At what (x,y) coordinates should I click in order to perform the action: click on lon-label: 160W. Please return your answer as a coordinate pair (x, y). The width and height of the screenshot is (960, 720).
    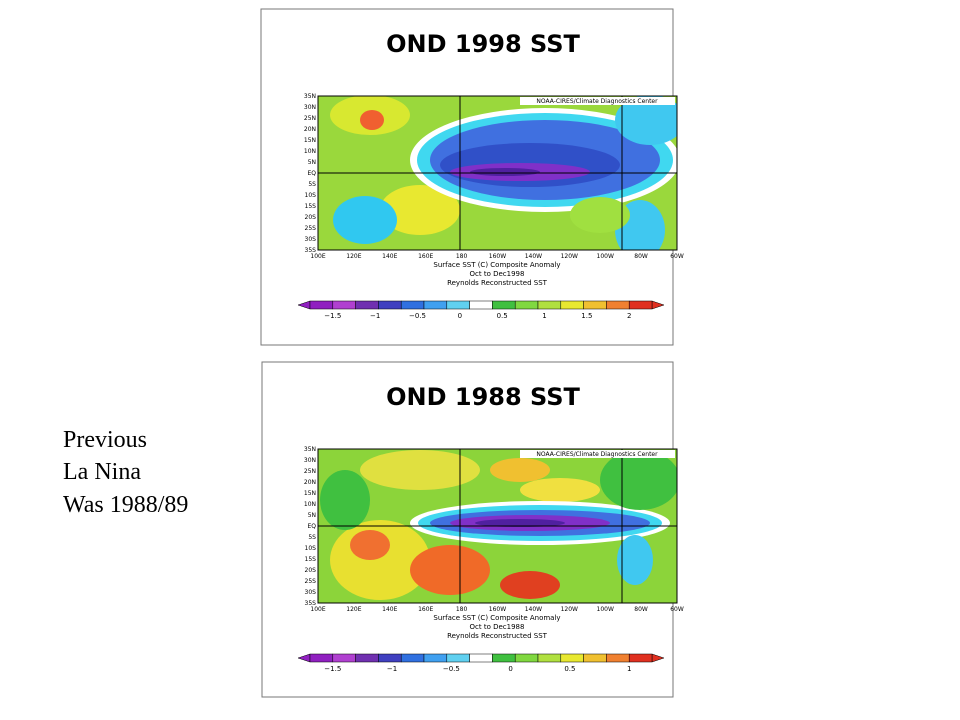
    Looking at the image, I should click on (497, 609).